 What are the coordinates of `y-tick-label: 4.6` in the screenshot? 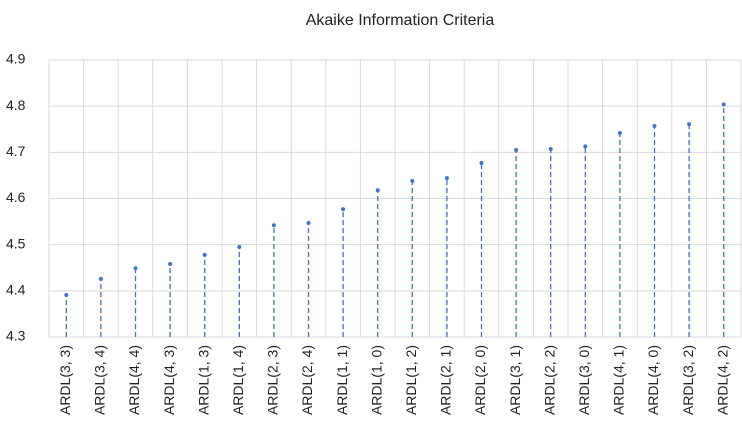 It's located at (16, 197).